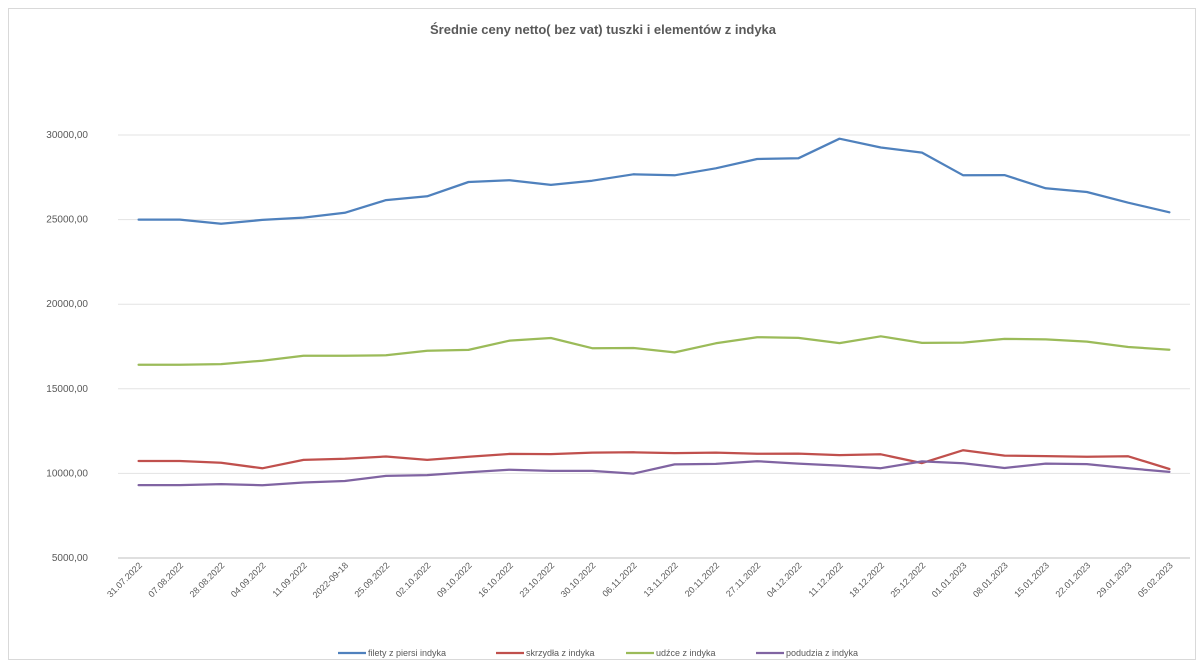 Image resolution: width=1204 pixels, height=663 pixels. I want to click on x-tick-label: 05.02.2023, so click(1155, 579).